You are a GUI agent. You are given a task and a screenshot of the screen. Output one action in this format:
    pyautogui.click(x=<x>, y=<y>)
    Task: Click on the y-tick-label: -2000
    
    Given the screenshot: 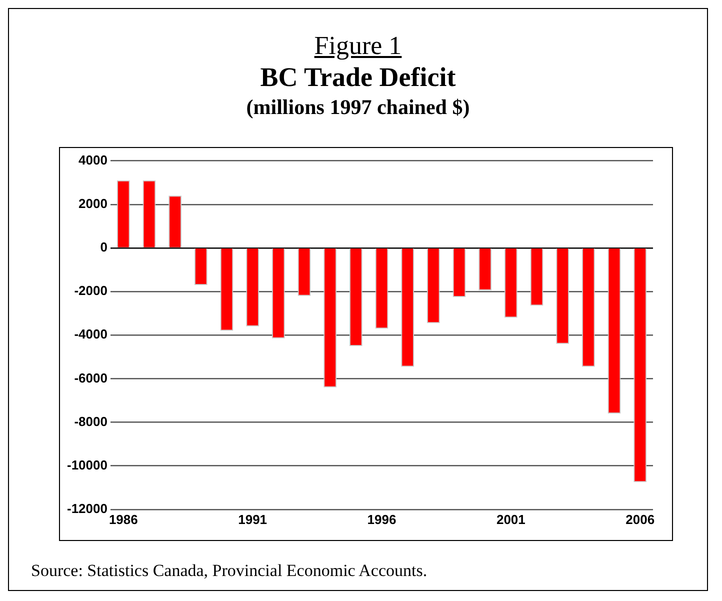 What is the action you would take?
    pyautogui.click(x=91, y=290)
    